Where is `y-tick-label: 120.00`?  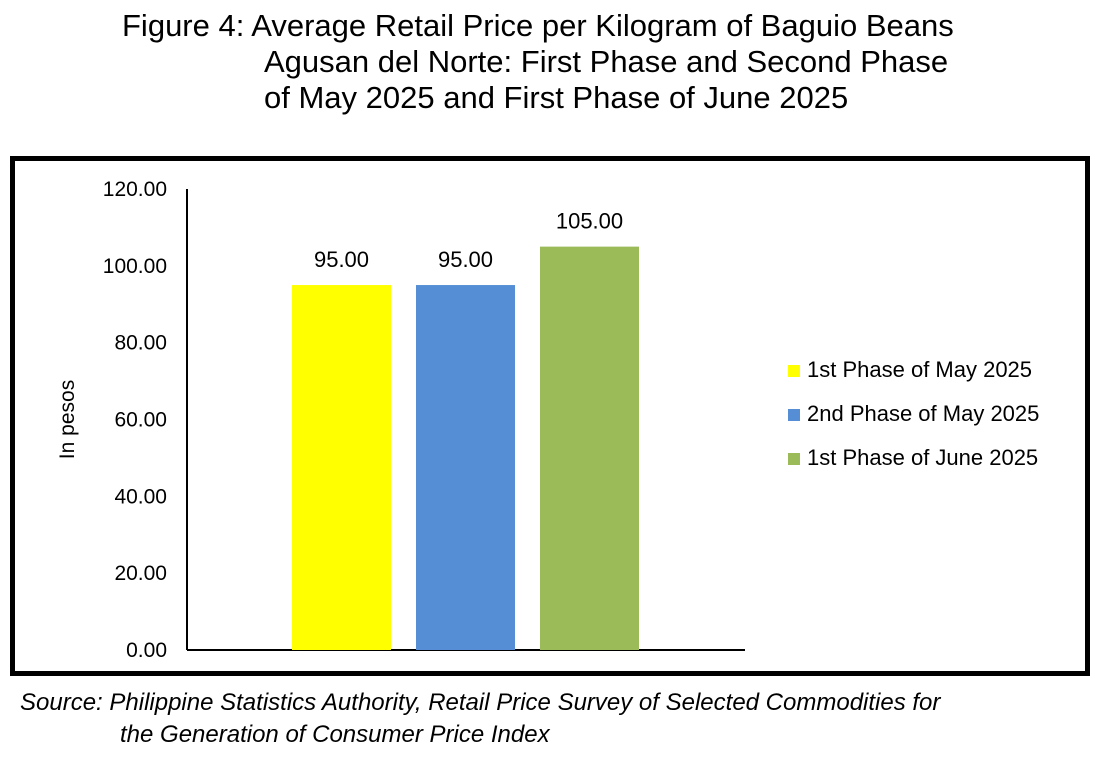 y-tick-label: 120.00 is located at coordinates (135, 189).